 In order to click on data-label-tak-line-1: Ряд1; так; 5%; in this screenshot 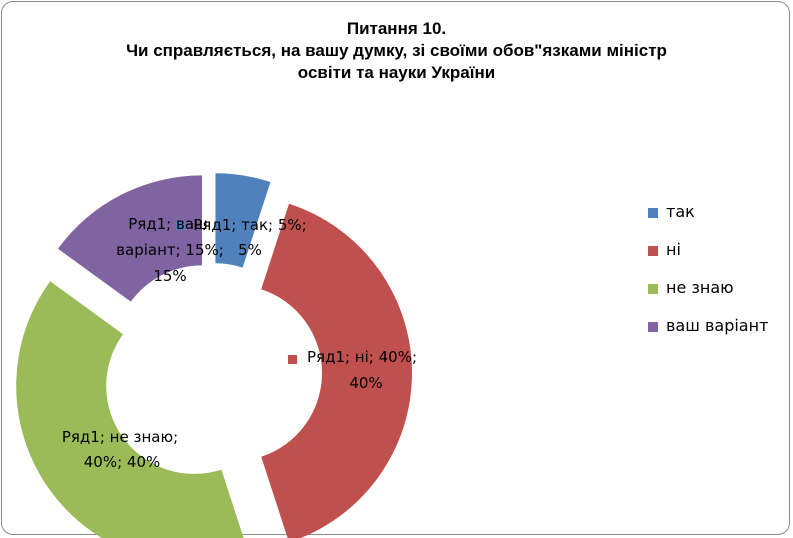, I will do `click(249, 225)`.